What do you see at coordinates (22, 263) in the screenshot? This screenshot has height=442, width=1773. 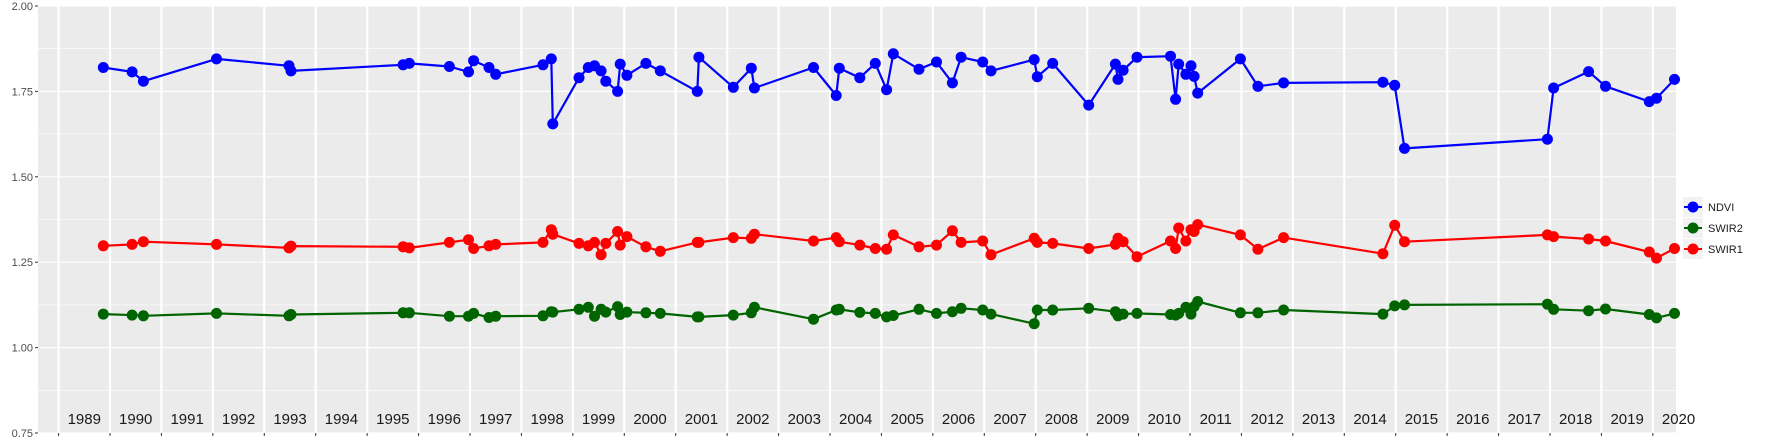 I see `y-tick-label: 1.25` at bounding box center [22, 263].